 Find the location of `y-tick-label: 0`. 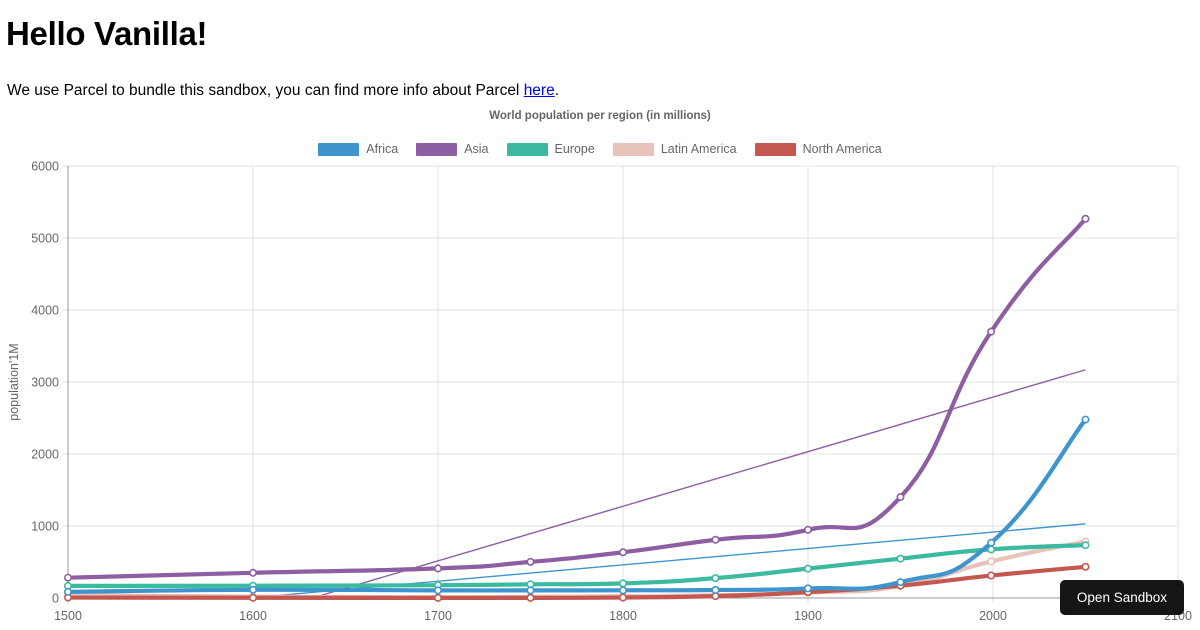

y-tick-label: 0 is located at coordinates (55, 599).